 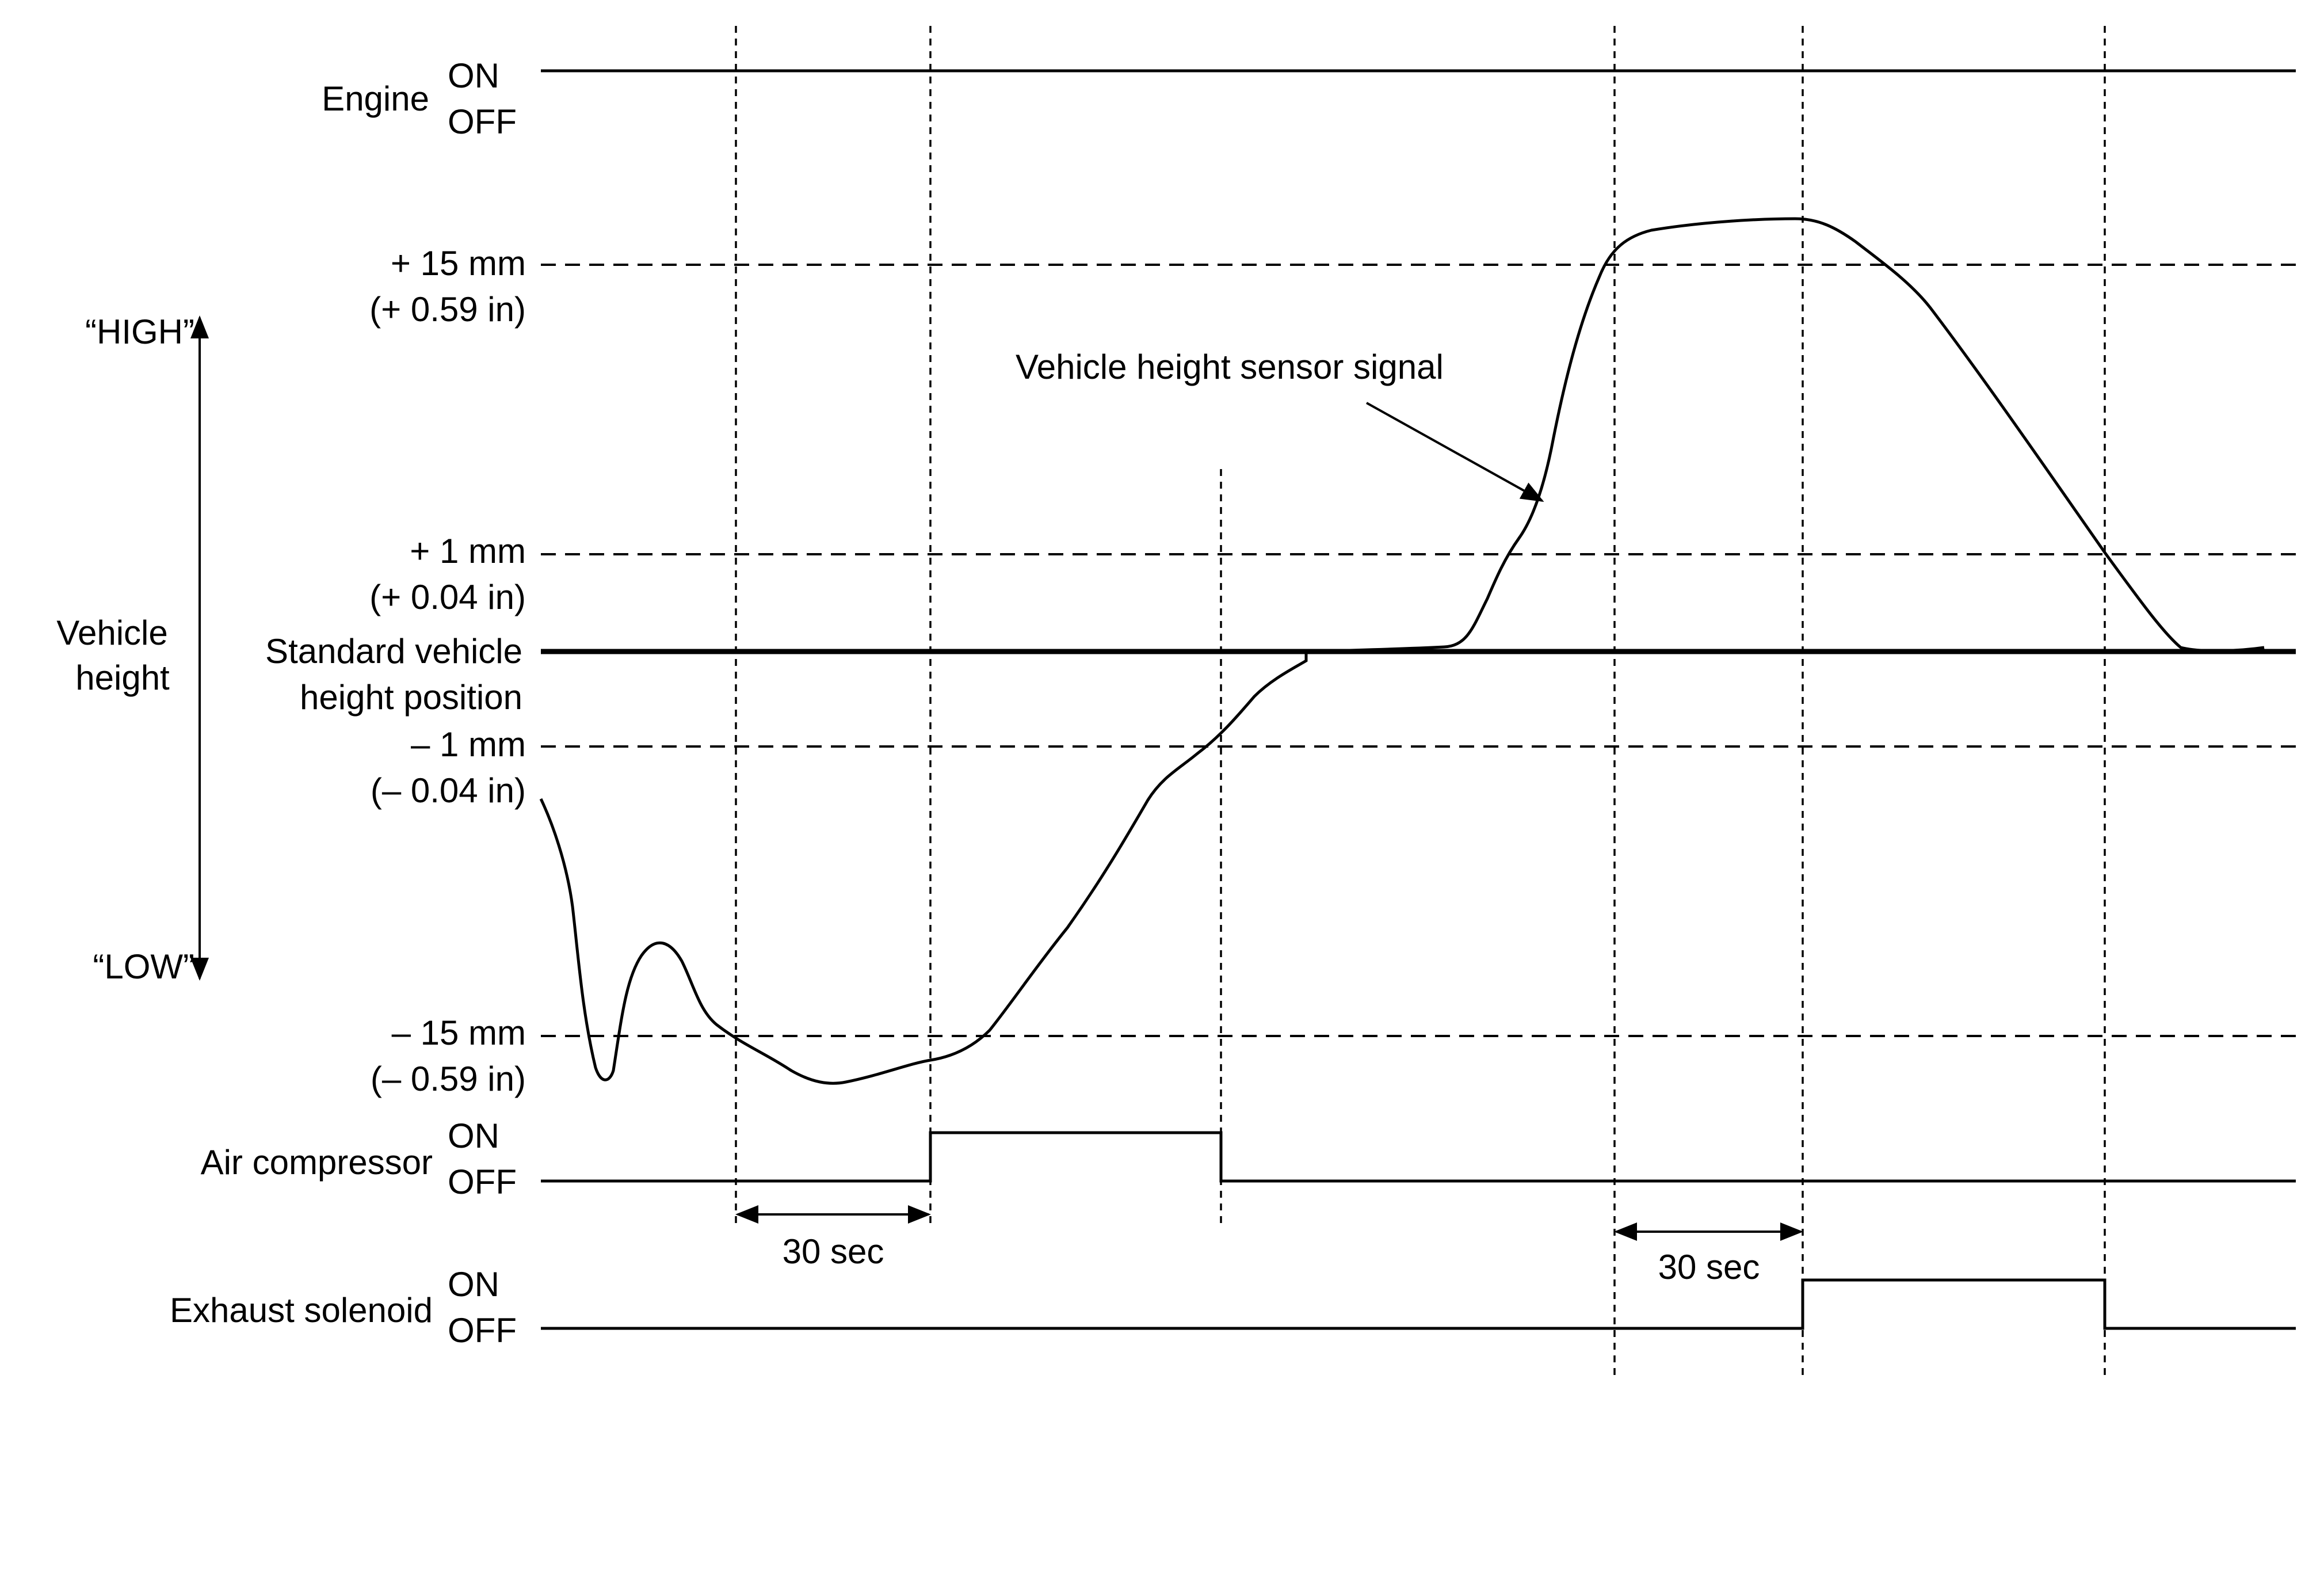 I want to click on low-label: “LOW”, so click(x=143, y=966).